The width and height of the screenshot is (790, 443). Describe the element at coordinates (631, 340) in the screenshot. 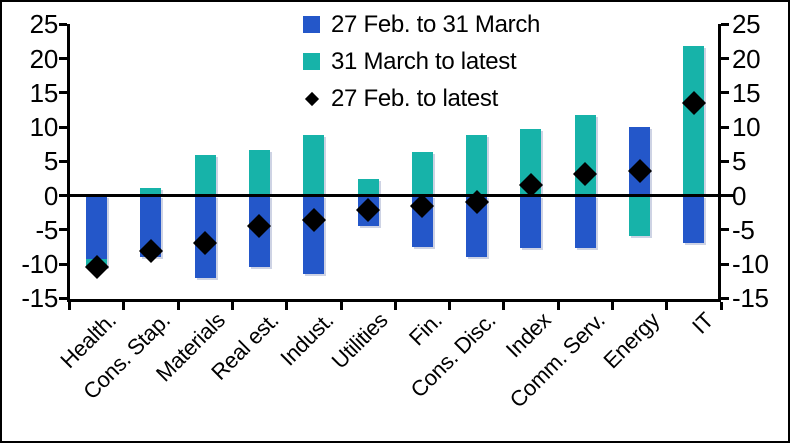

I see `x-category-label: Energy` at that location.